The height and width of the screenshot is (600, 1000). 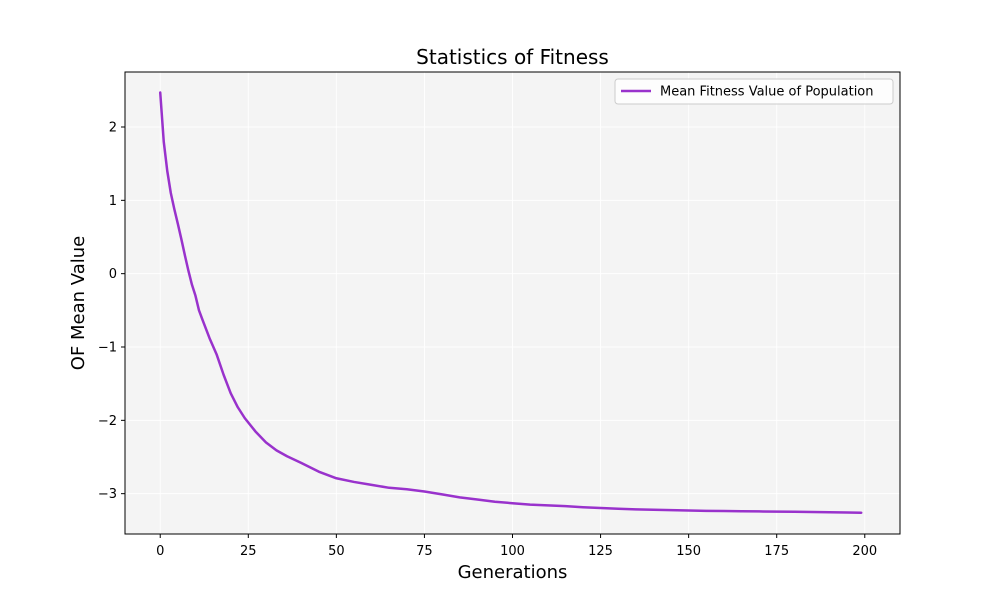 I want to click on x-tick-label: 50, so click(x=336, y=551).